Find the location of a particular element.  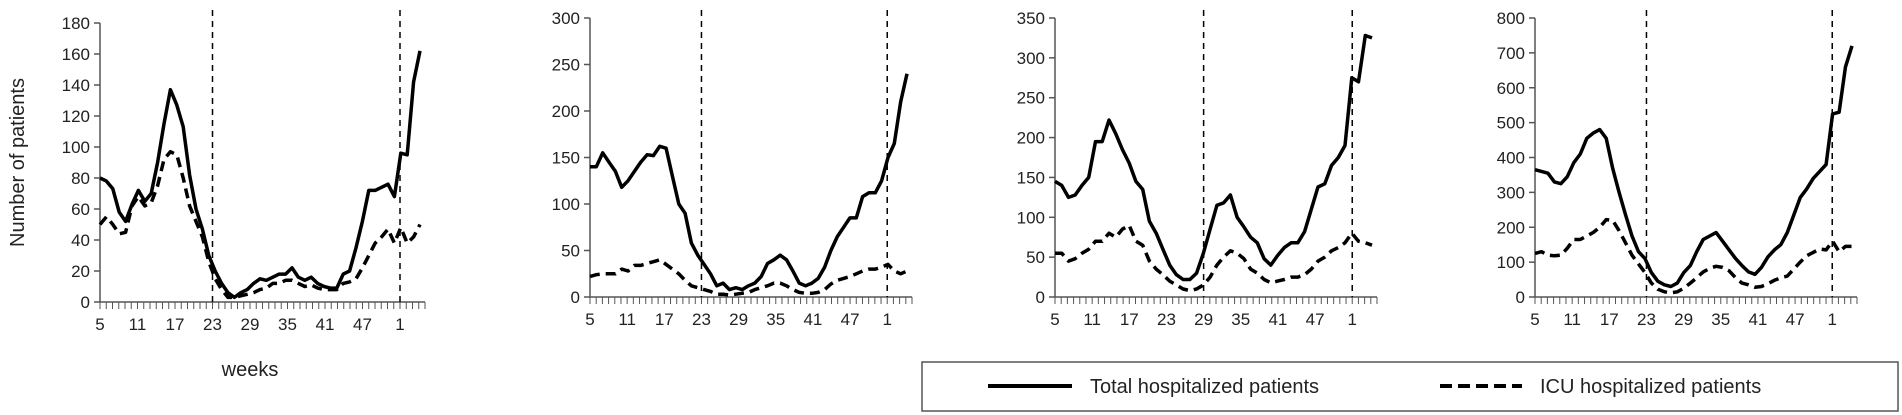

legend-label-total: Total hospitalized patients is located at coordinates (1204, 387).